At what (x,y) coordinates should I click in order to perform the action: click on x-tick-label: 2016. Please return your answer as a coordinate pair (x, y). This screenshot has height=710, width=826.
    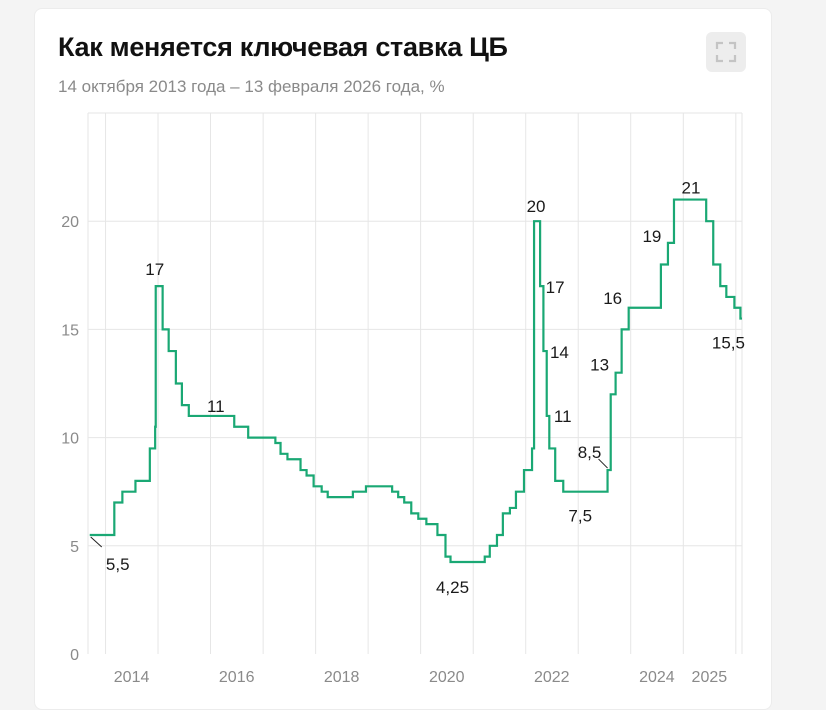
    Looking at the image, I should click on (237, 677).